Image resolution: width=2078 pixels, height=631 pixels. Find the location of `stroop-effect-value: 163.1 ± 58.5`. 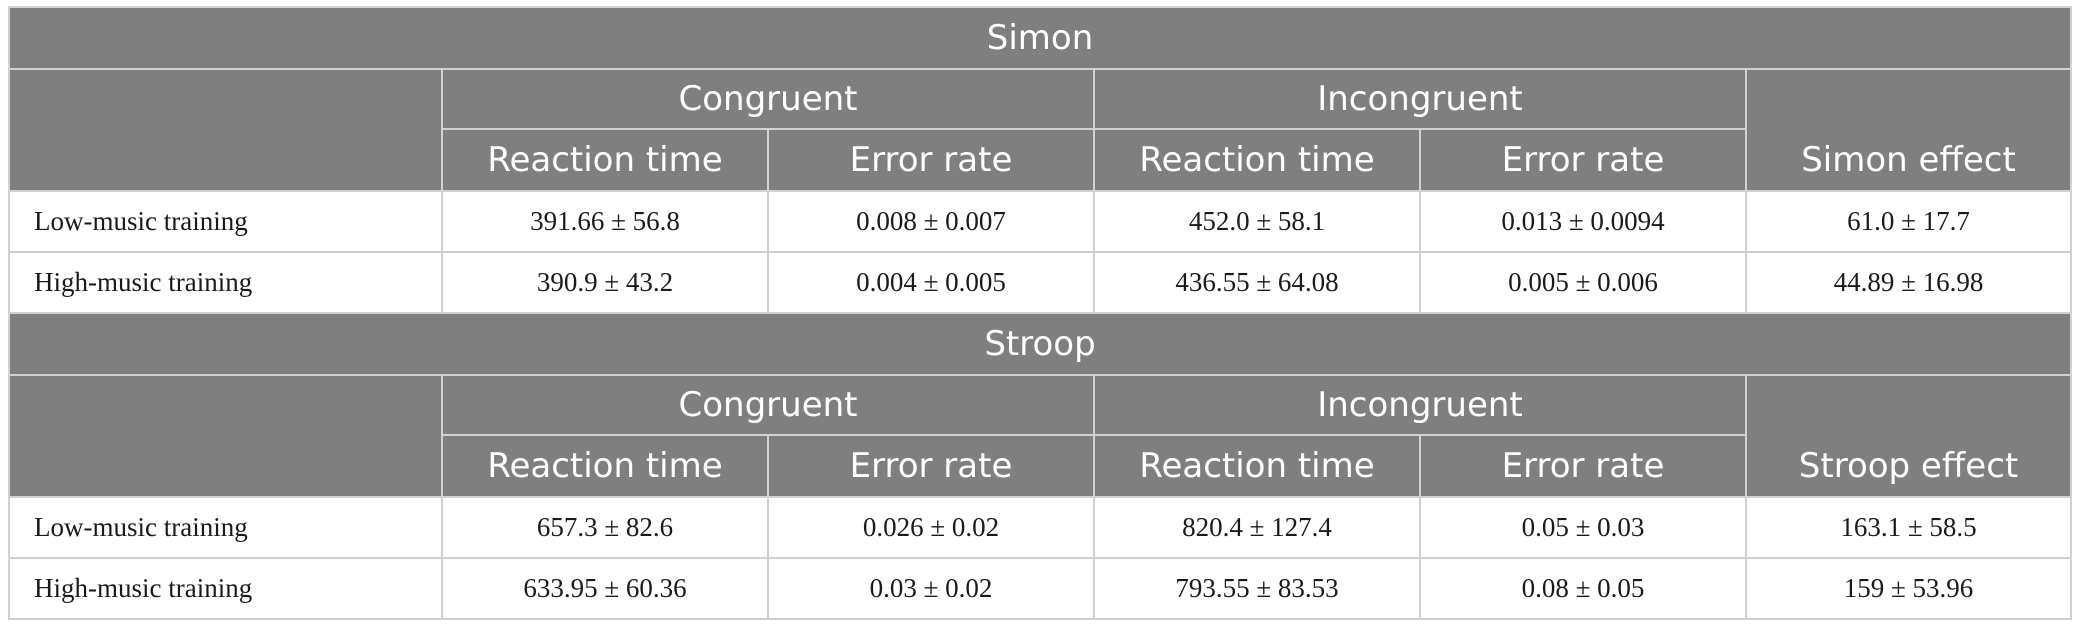

stroop-effect-value: 163.1 ± 58.5 is located at coordinates (1908, 527).